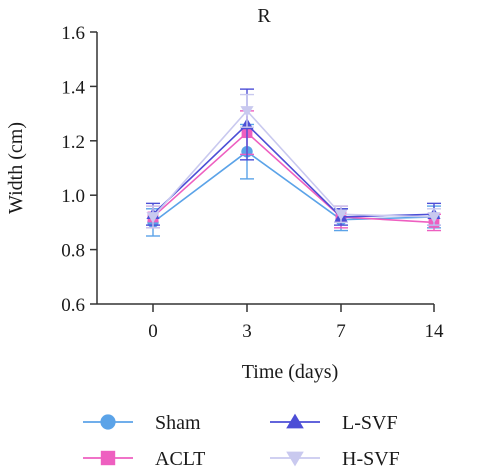  Describe the element at coordinates (153, 331) in the screenshot. I see `x-tick-label: 0` at that location.